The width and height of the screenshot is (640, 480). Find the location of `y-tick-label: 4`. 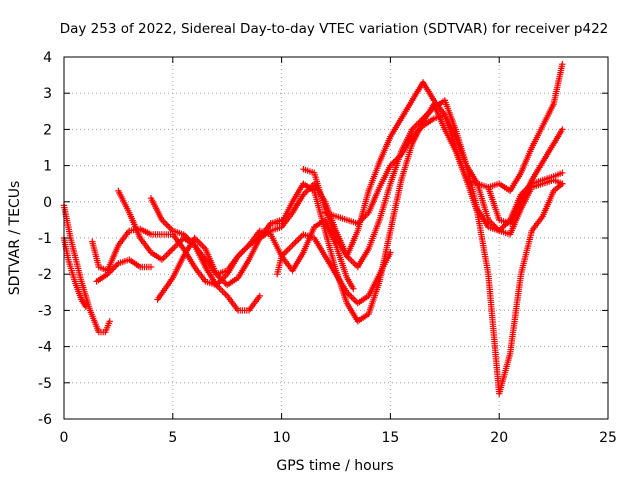

y-tick-label: 4 is located at coordinates (47, 58).